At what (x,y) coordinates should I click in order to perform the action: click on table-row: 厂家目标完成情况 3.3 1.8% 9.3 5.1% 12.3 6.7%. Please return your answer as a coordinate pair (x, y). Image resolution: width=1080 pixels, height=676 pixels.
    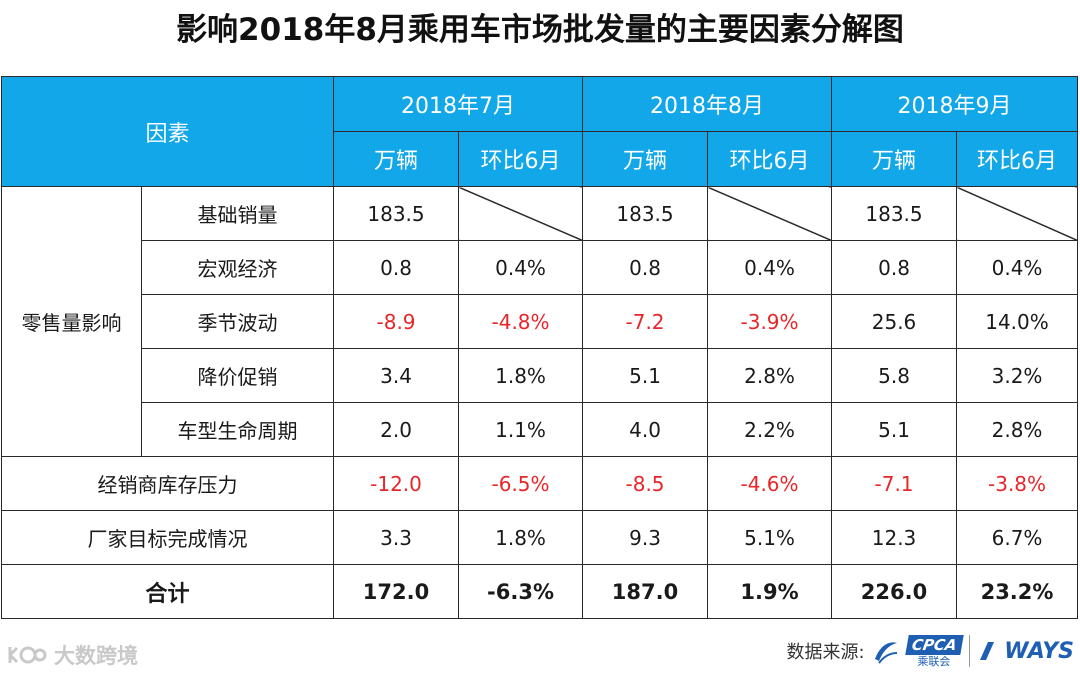
    Looking at the image, I should click on (539, 537).